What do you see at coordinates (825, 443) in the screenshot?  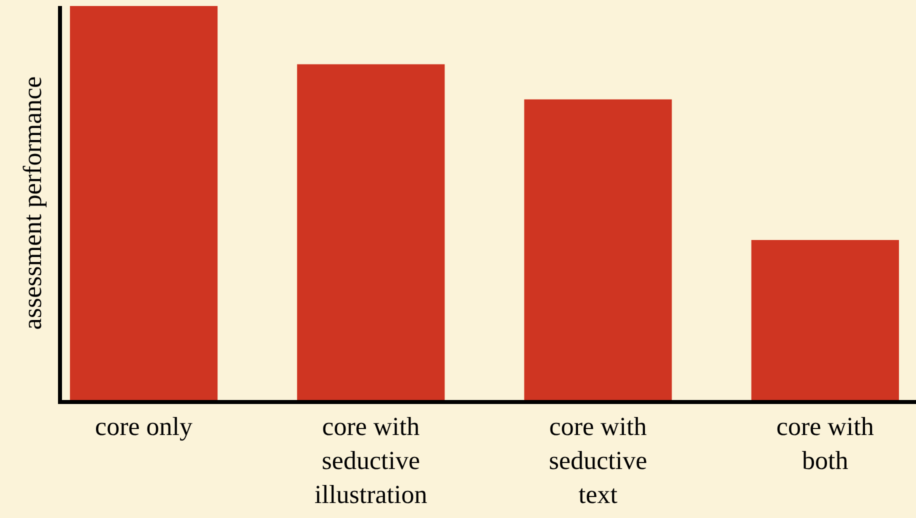 I see `x-tick-label: core with both` at bounding box center [825, 443].